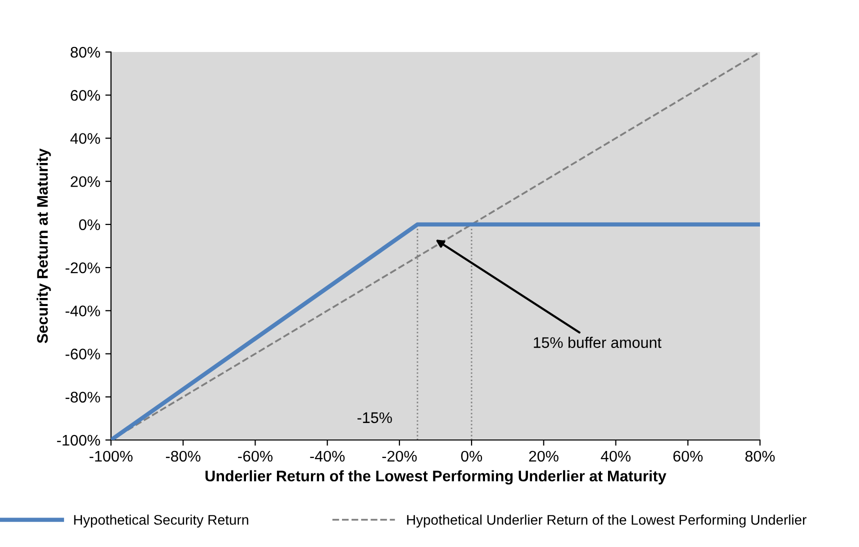 This screenshot has width=859, height=547. What do you see at coordinates (598, 342) in the screenshot?
I see `annotation: 15% buffer amount` at bounding box center [598, 342].